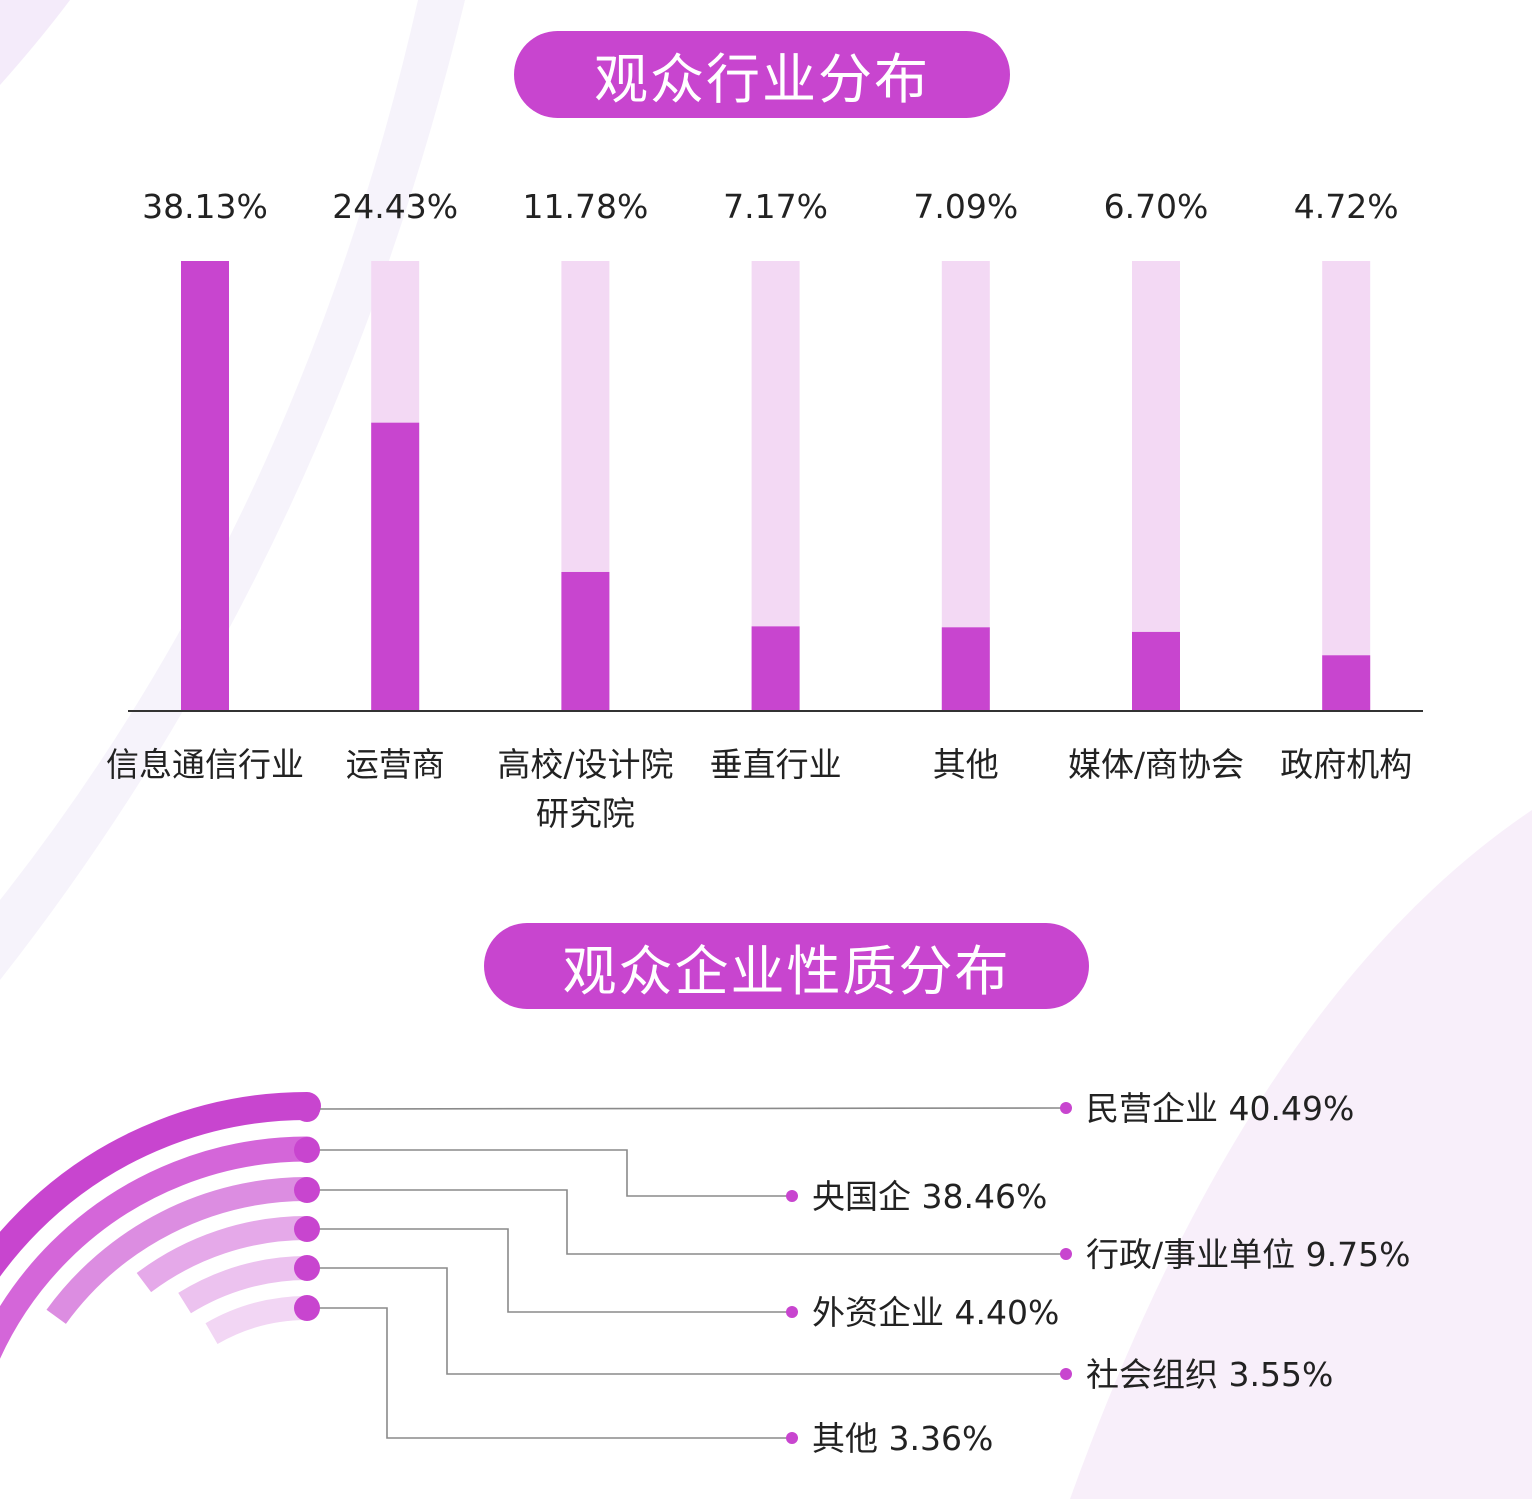  What do you see at coordinates (929, 1196) in the screenshot?
I see `legend-label: 央国企 38.46%` at bounding box center [929, 1196].